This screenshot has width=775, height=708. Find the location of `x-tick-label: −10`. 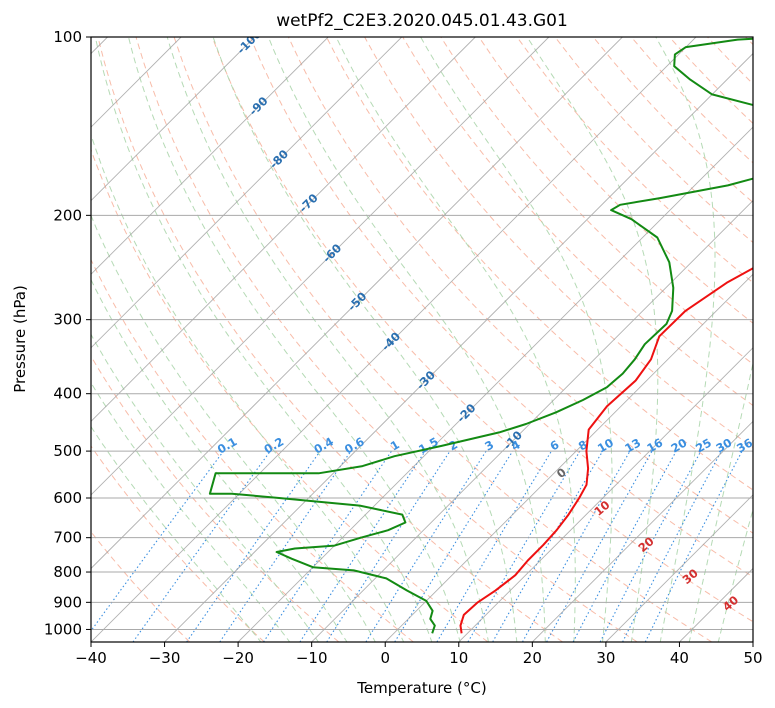

x-tick-label: −10 is located at coordinates (312, 658).